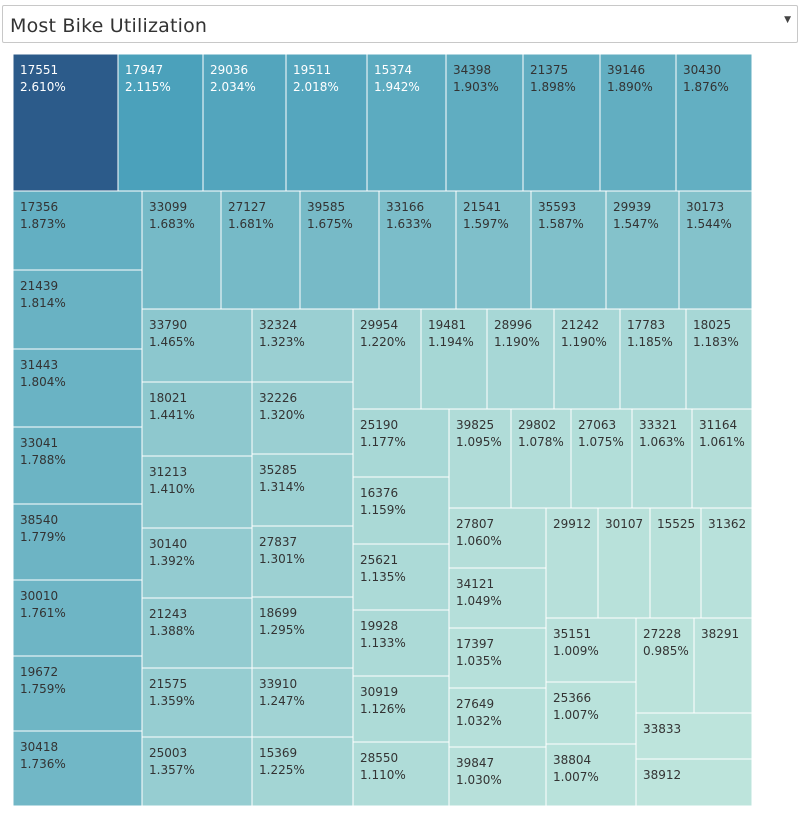  I want to click on treemap-tile: 32324 1.323%, so click(302, 345).